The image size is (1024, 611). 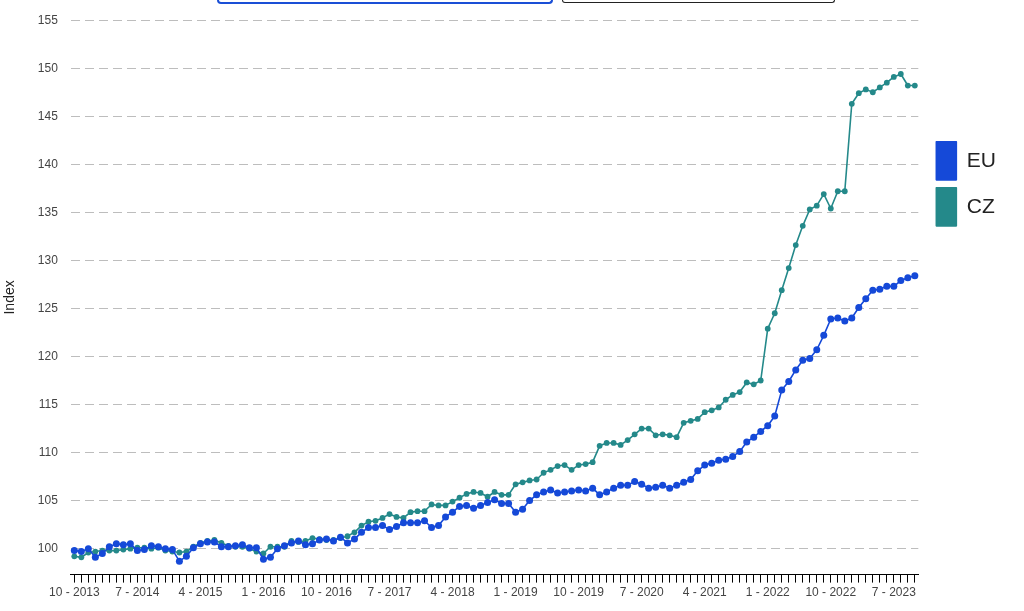 I want to click on y-tick-label: 115, so click(x=48, y=403).